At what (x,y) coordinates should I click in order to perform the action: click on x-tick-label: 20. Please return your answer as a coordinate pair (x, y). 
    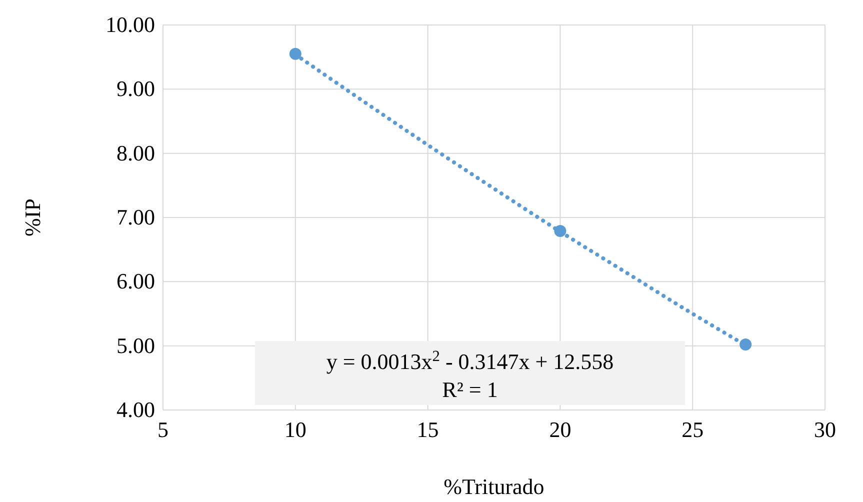
    Looking at the image, I should click on (560, 429).